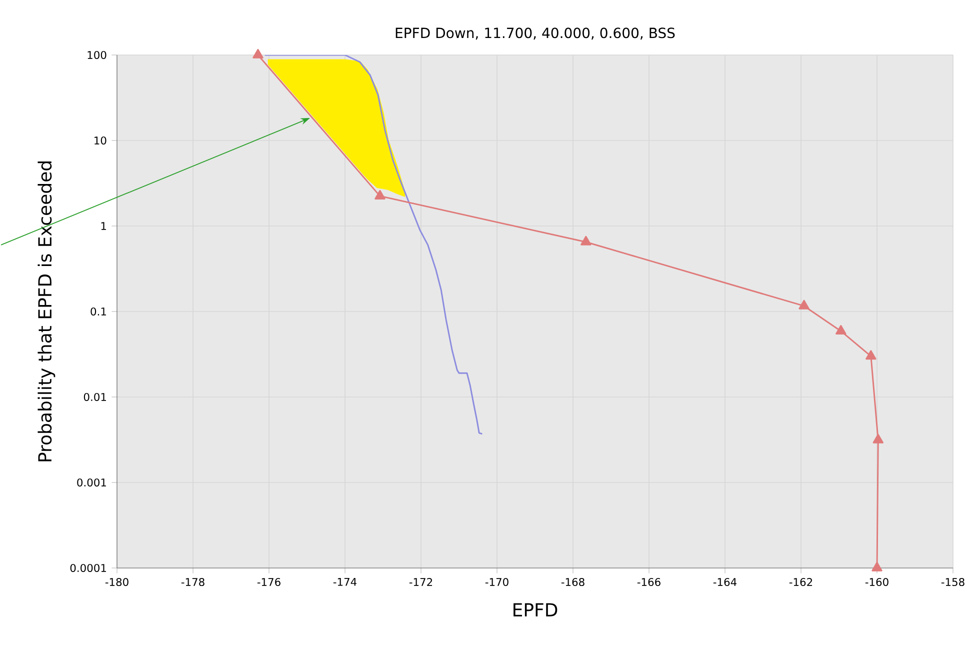  I want to click on x-tick-label: -178, so click(192, 582).